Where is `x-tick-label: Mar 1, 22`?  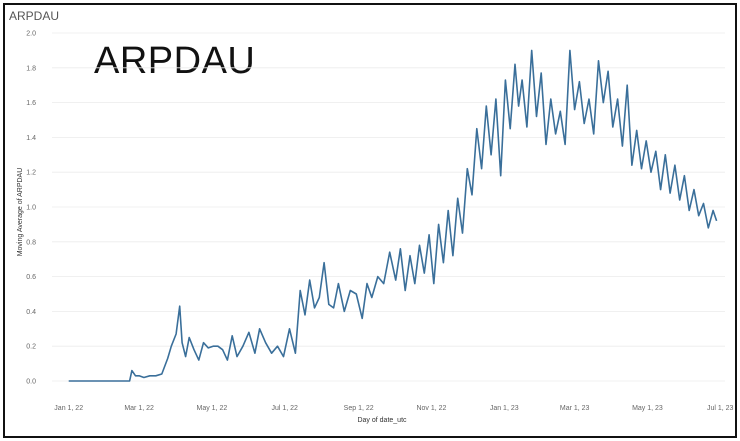 x-tick-label: Mar 1, 22 is located at coordinates (139, 408).